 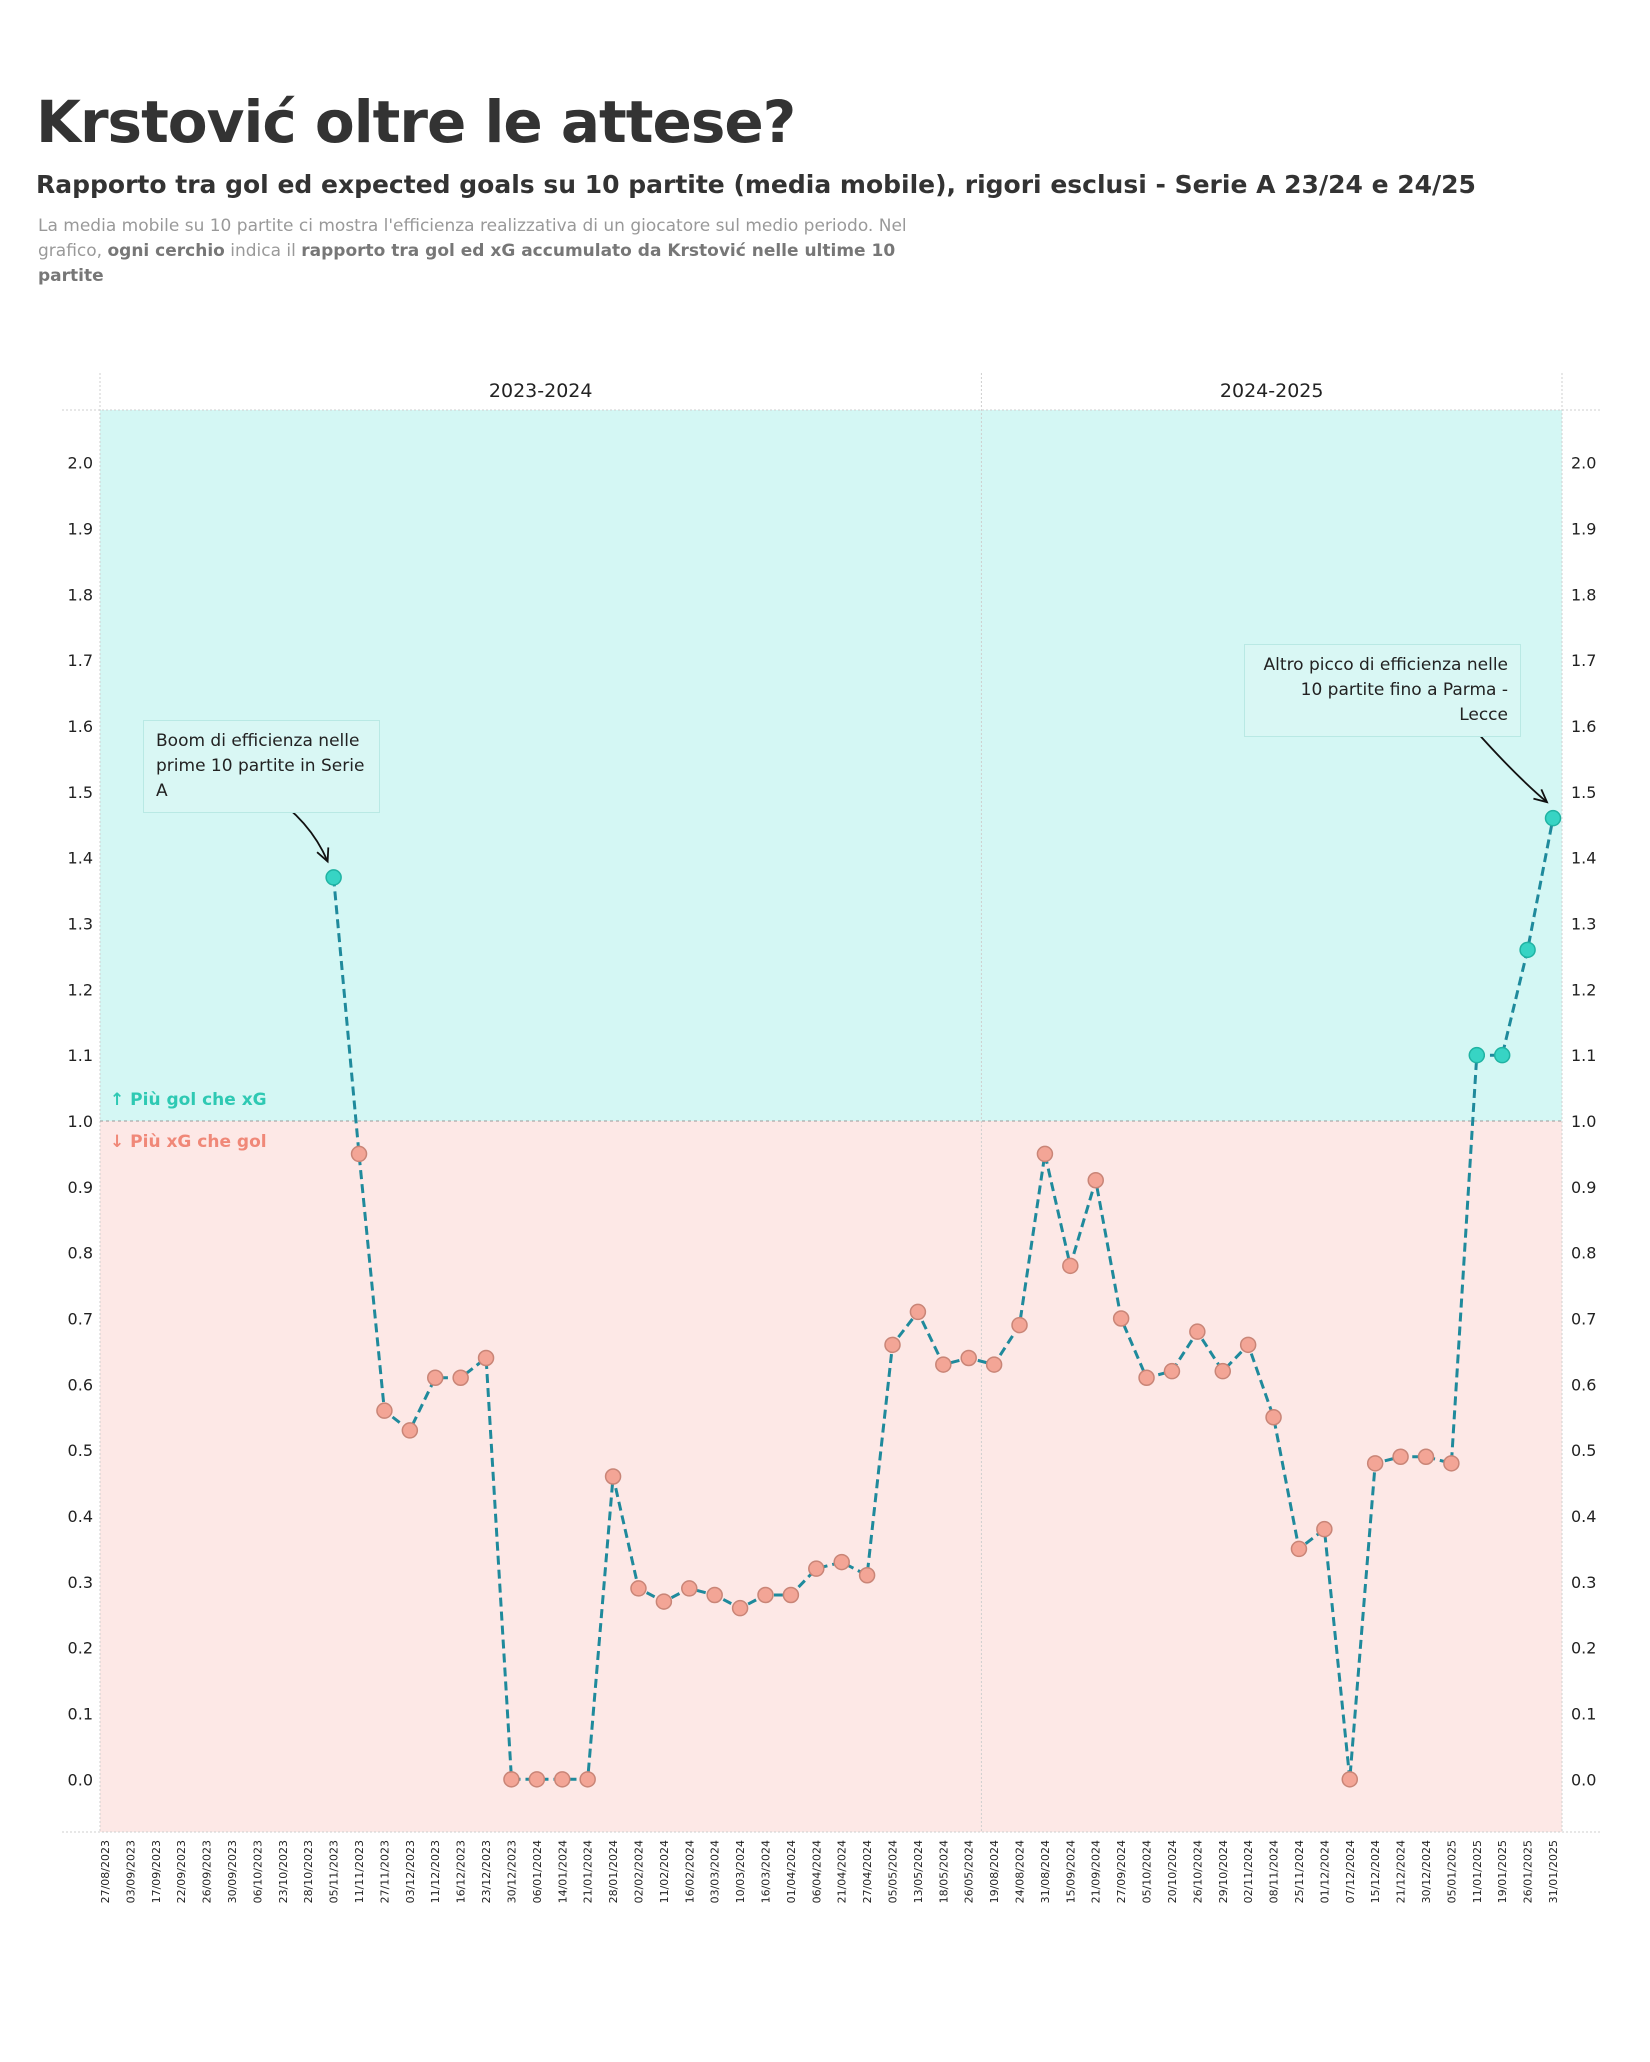 I want to click on x-tick-label: 27/08/2023, so click(x=105, y=1871).